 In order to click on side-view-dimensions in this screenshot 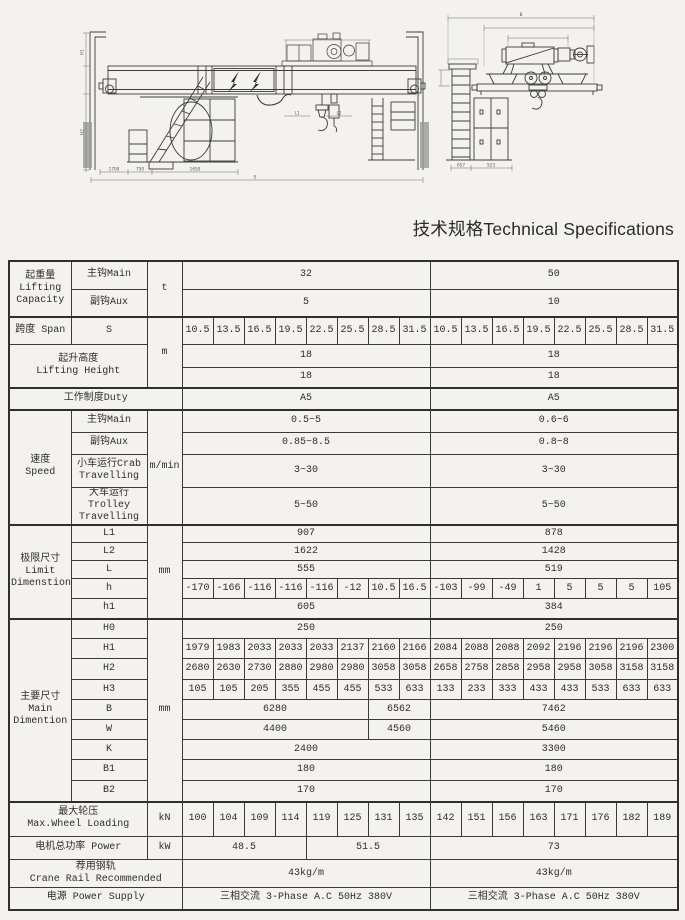, I will do `click(253, 107)`.